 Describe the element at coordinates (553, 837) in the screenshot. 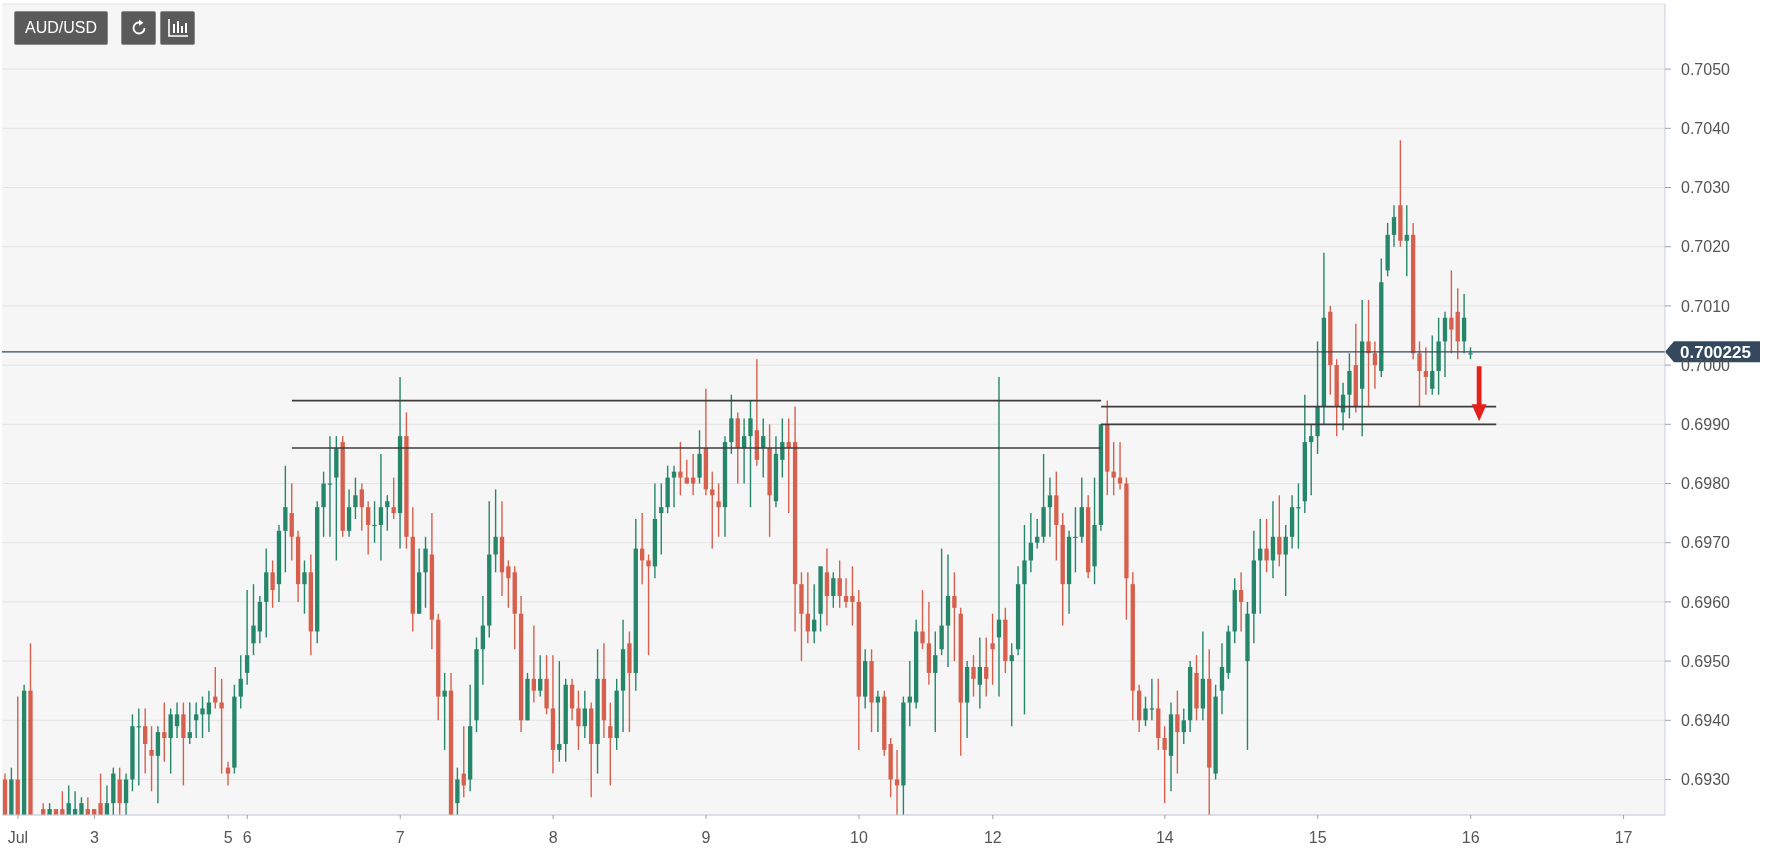

I see `x-tick-label: 8` at that location.